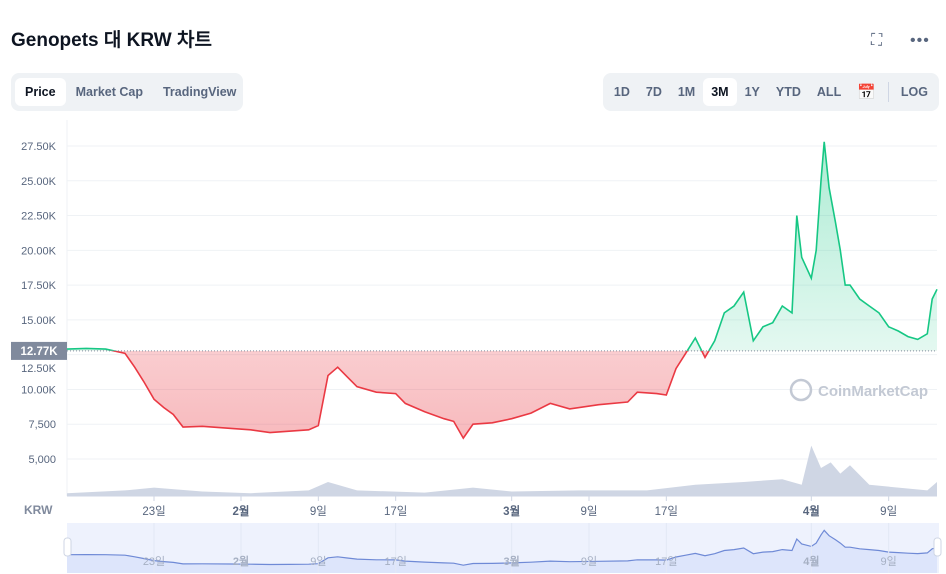  Describe the element at coordinates (109, 92) in the screenshot. I see `tab-market-cap: Market Cap` at that location.